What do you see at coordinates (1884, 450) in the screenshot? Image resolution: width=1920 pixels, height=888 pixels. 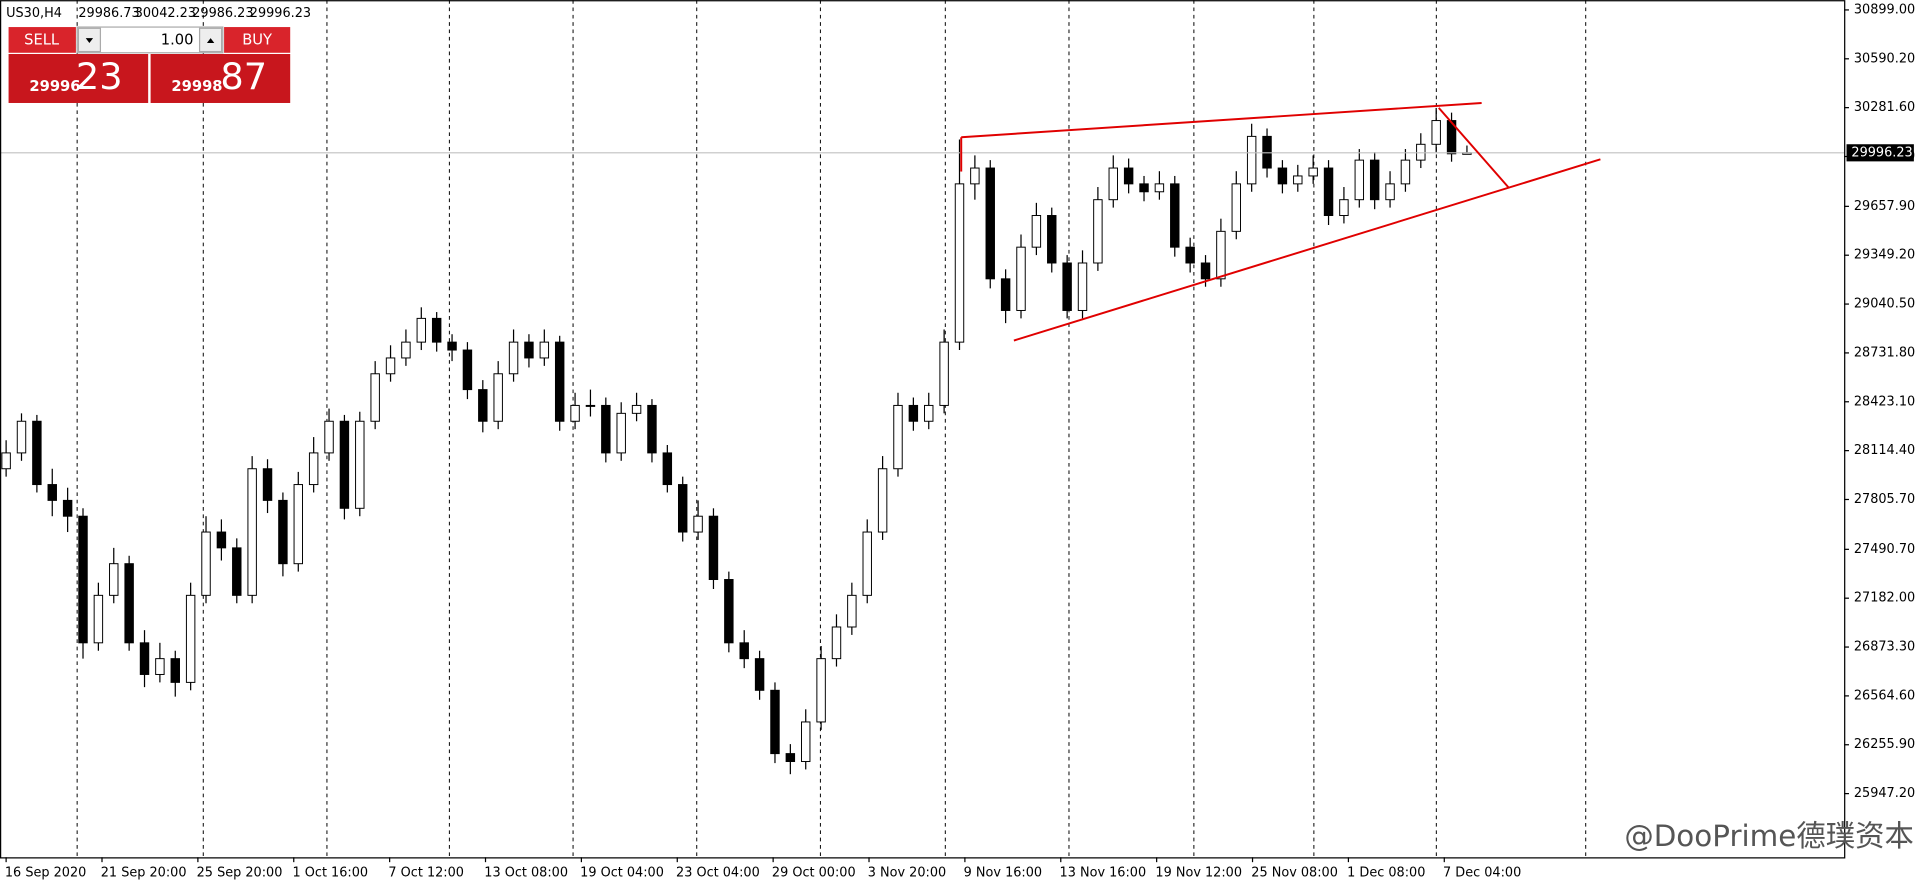 I see `y-tick-label: 28114.40` at bounding box center [1884, 450].